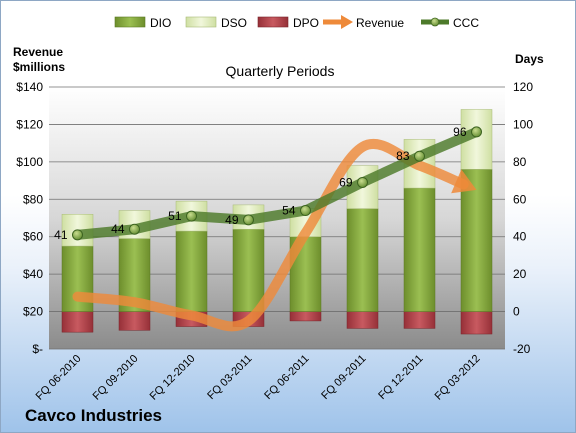  Describe the element at coordinates (520, 274) in the screenshot. I see `right-tick-label: 20` at that location.